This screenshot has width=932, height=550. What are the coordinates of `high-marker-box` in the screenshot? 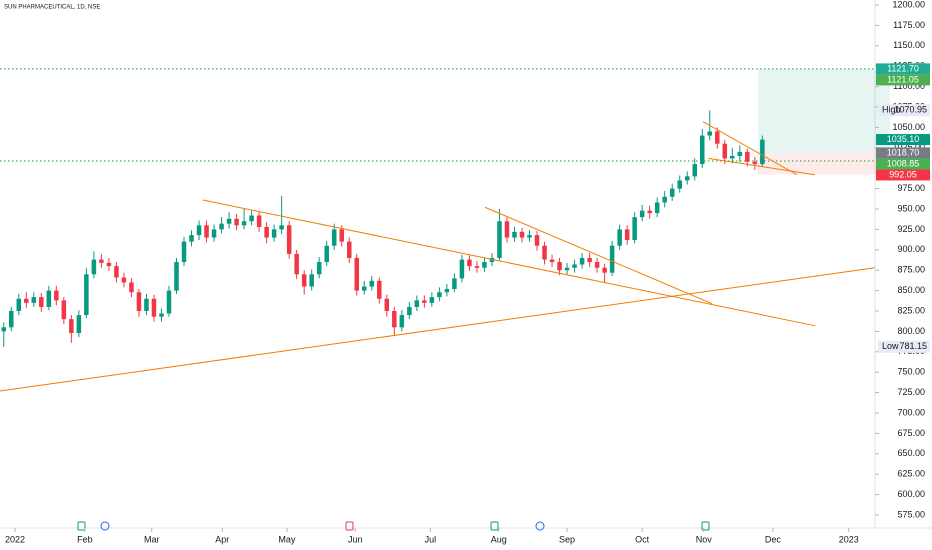 It's located at (904, 110).